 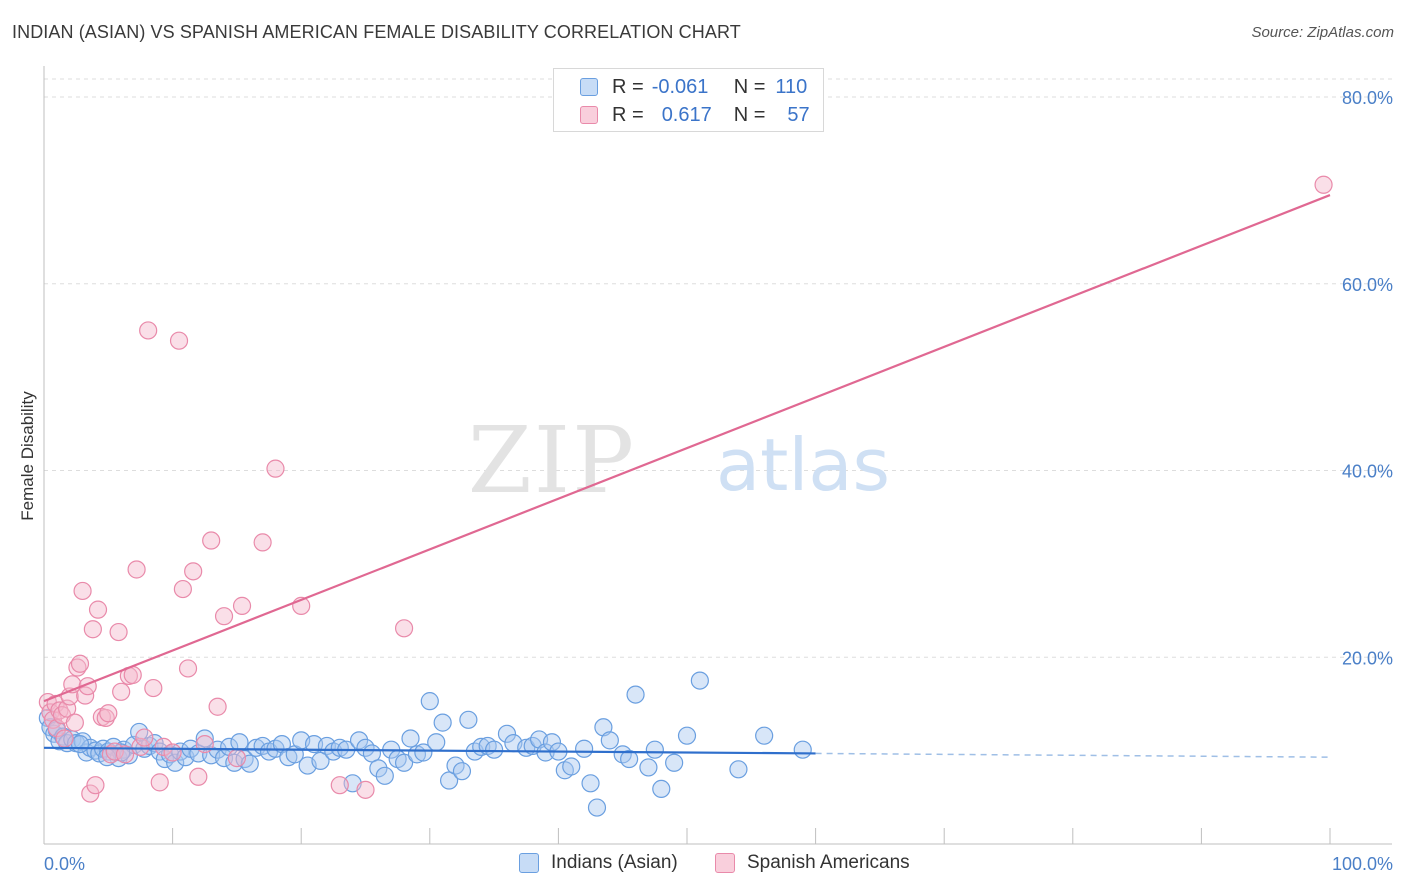 I want to click on x-tick-label: 100.0%, so click(x=1362, y=864).